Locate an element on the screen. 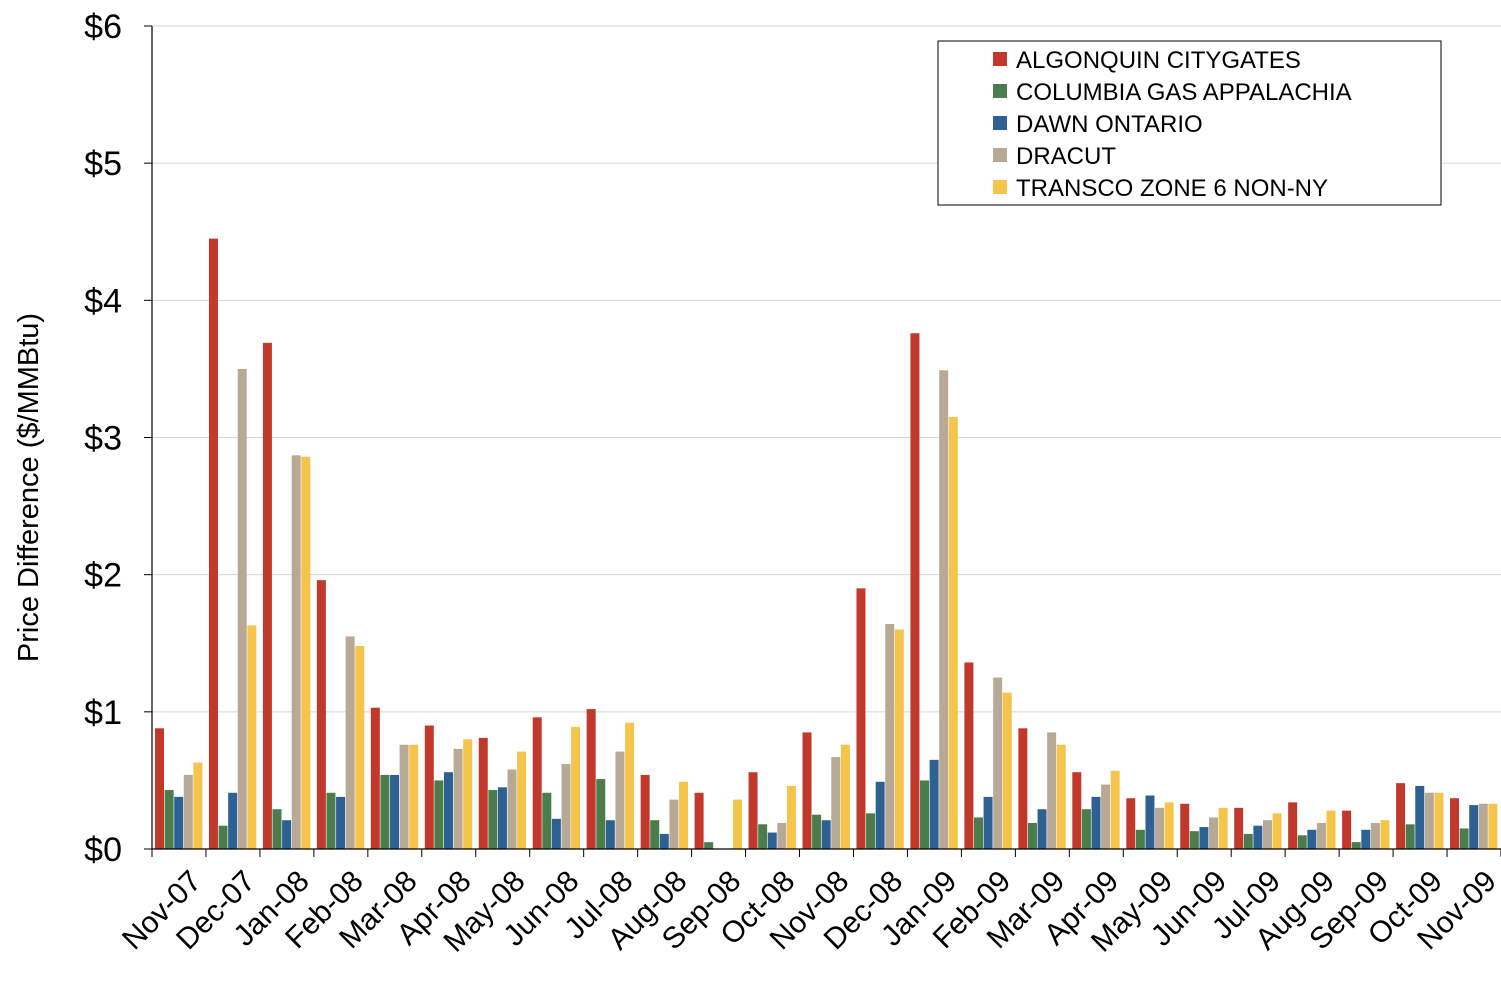 Image resolution: width=1501 pixels, height=1001 pixels. legend-label: ALGONQUIN CITYGATES is located at coordinates (1158, 60).